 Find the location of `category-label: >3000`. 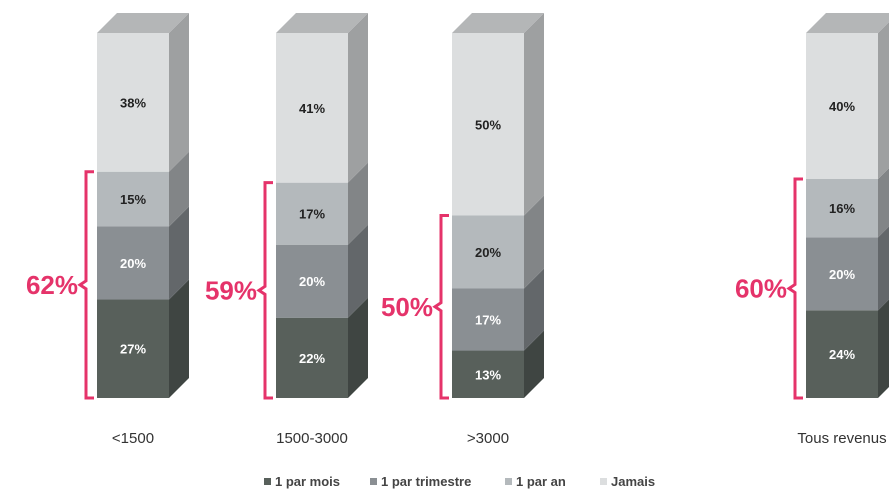

category-label: >3000 is located at coordinates (488, 438).